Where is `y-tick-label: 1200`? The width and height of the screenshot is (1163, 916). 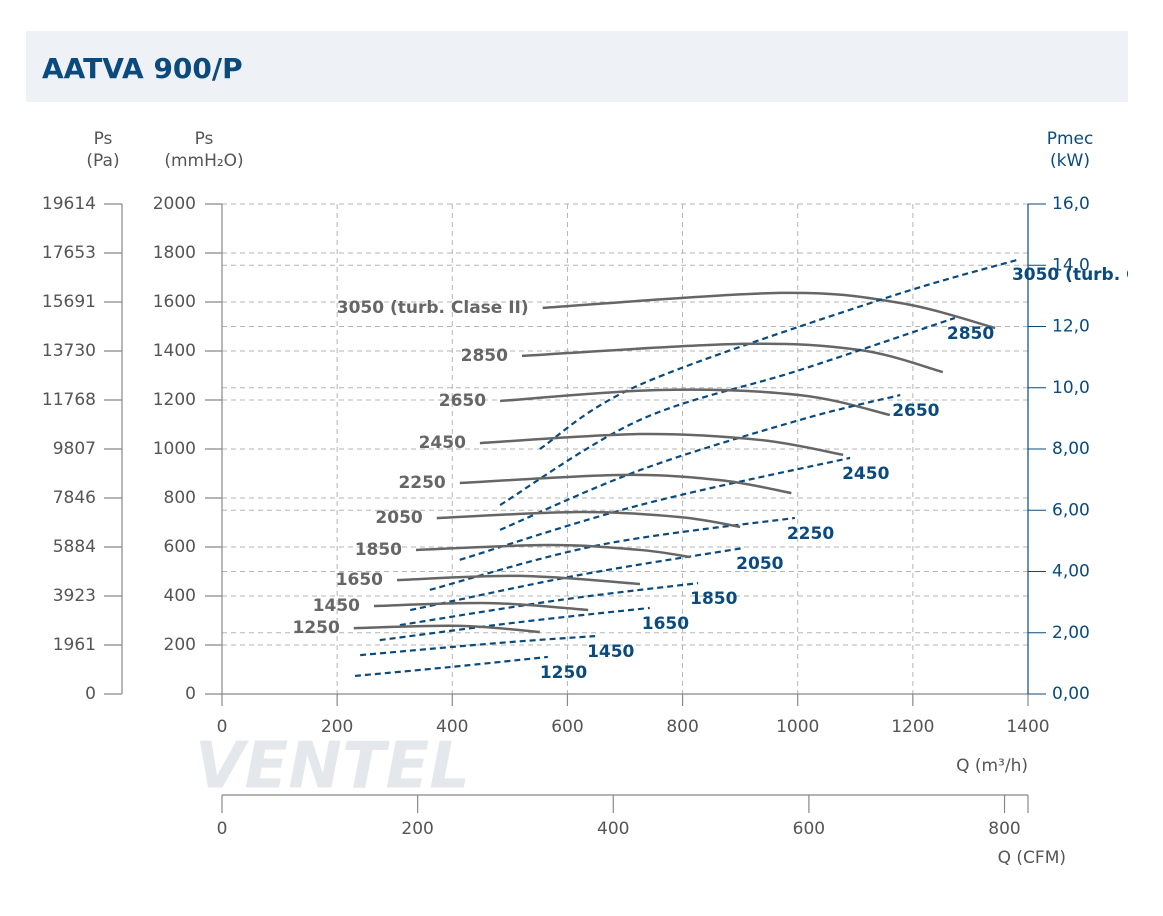 y-tick-label: 1200 is located at coordinates (174, 400).